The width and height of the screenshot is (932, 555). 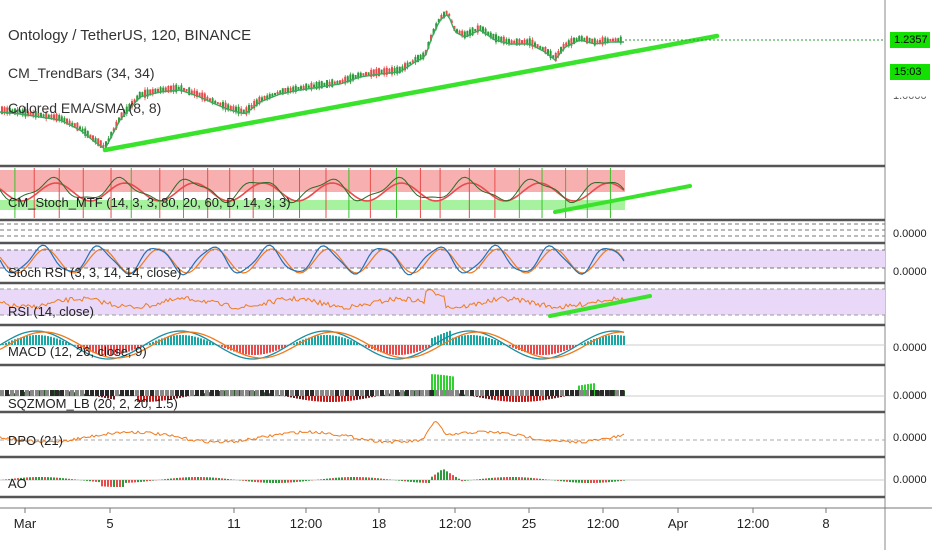 What do you see at coordinates (306, 523) in the screenshot?
I see `x-tick-1200-a: 12:00` at bounding box center [306, 523].